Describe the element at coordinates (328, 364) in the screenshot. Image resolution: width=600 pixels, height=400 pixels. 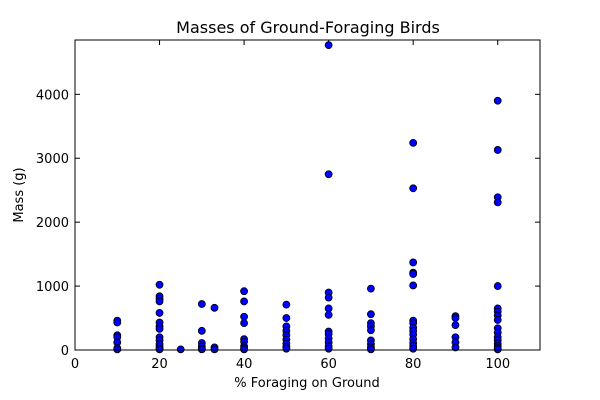
I see `x-tick-label: 60` at that location.